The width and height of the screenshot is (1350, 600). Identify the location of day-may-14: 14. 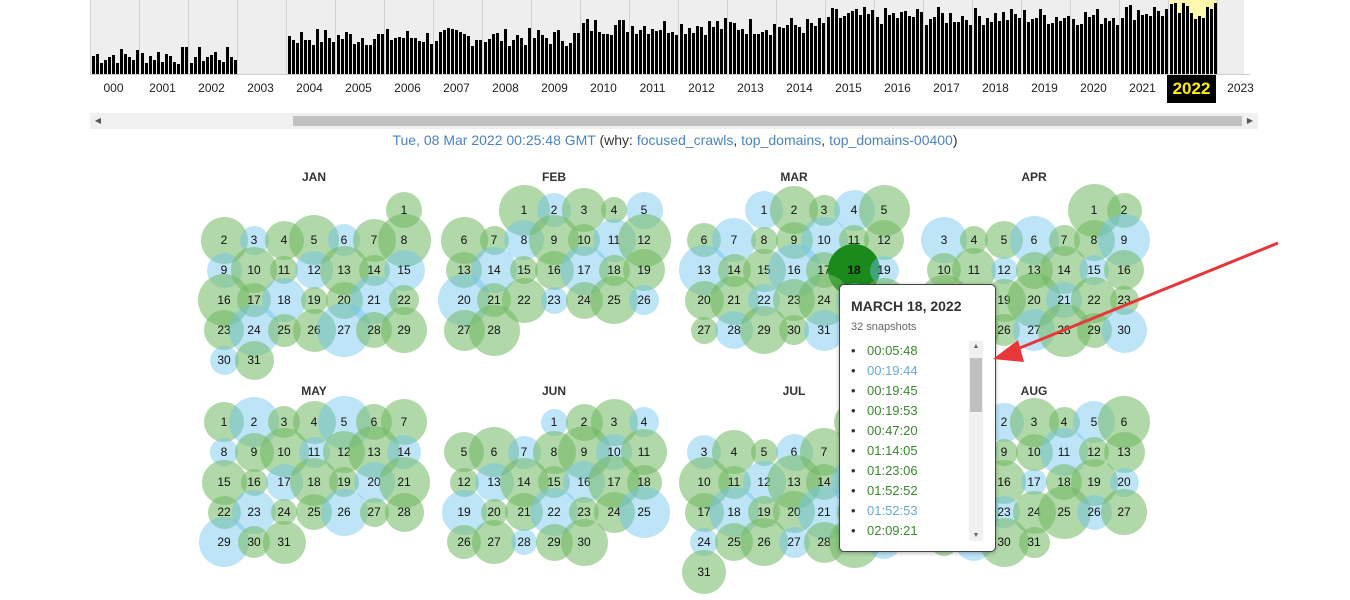
(404, 452).